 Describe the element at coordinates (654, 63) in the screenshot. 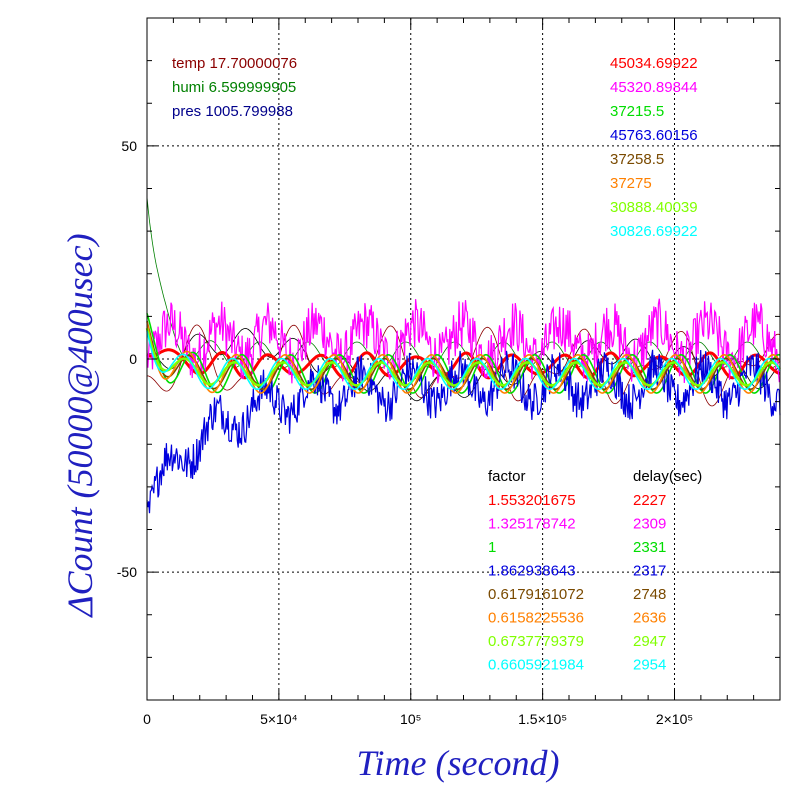

I see `series-legend-entry: 45034.69922` at that location.